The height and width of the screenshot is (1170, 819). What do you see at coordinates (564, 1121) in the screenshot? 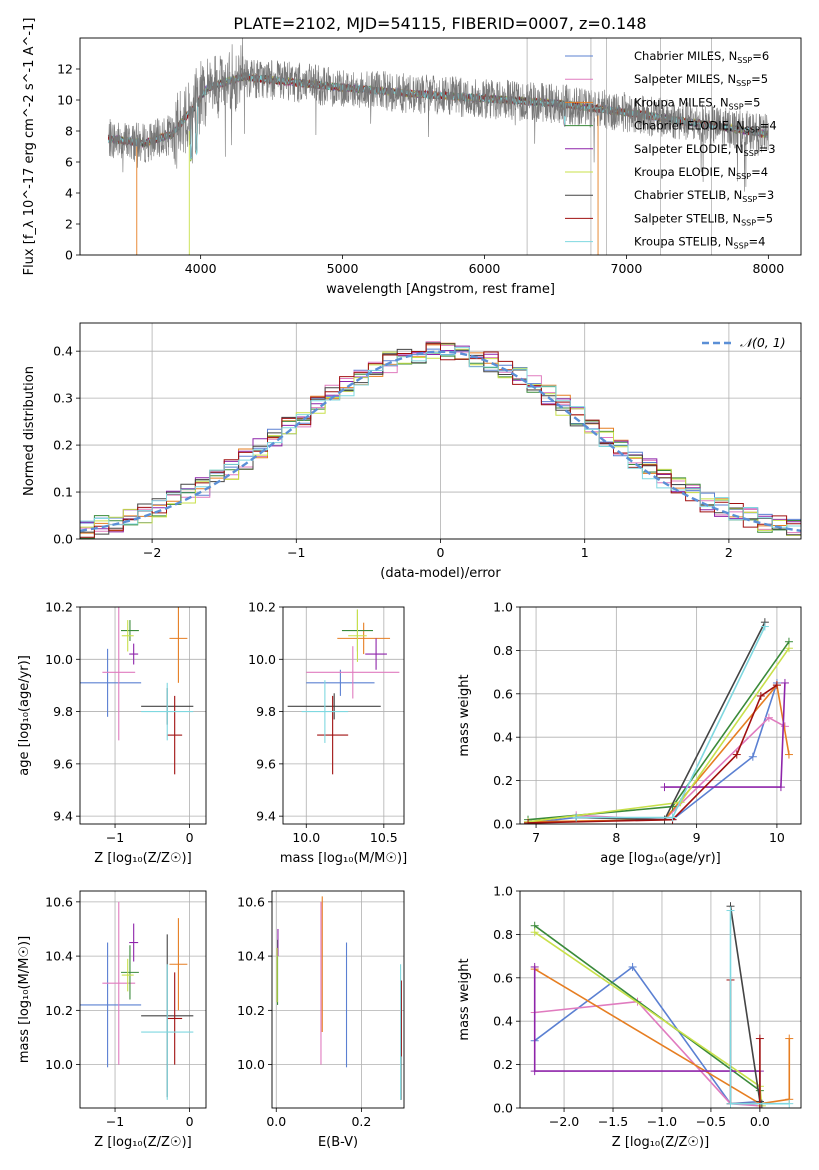
I see `x-tick-label: −2.0` at bounding box center [564, 1121].